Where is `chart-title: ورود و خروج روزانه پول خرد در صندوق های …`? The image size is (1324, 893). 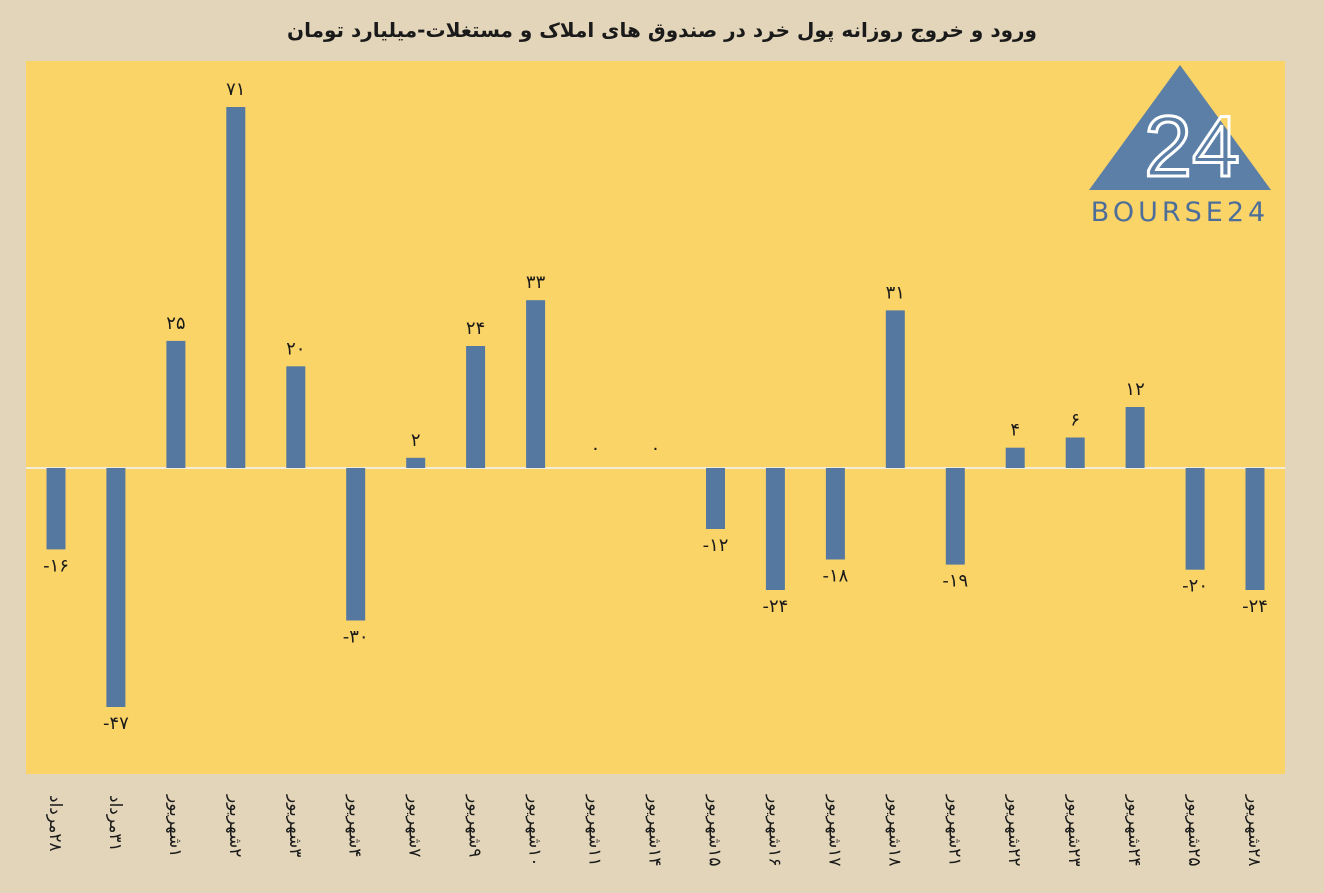
chart-title: ورود و خروج روزانه پول خرد در صندوق های … is located at coordinates (662, 30).